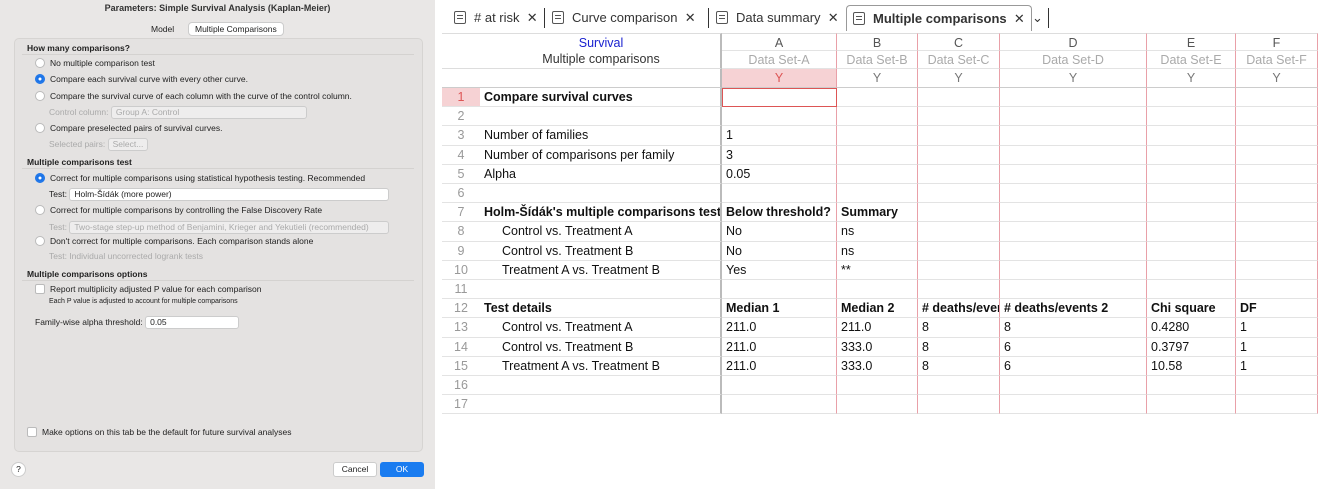  I want to click on table-cell: 1, so click(779, 136).